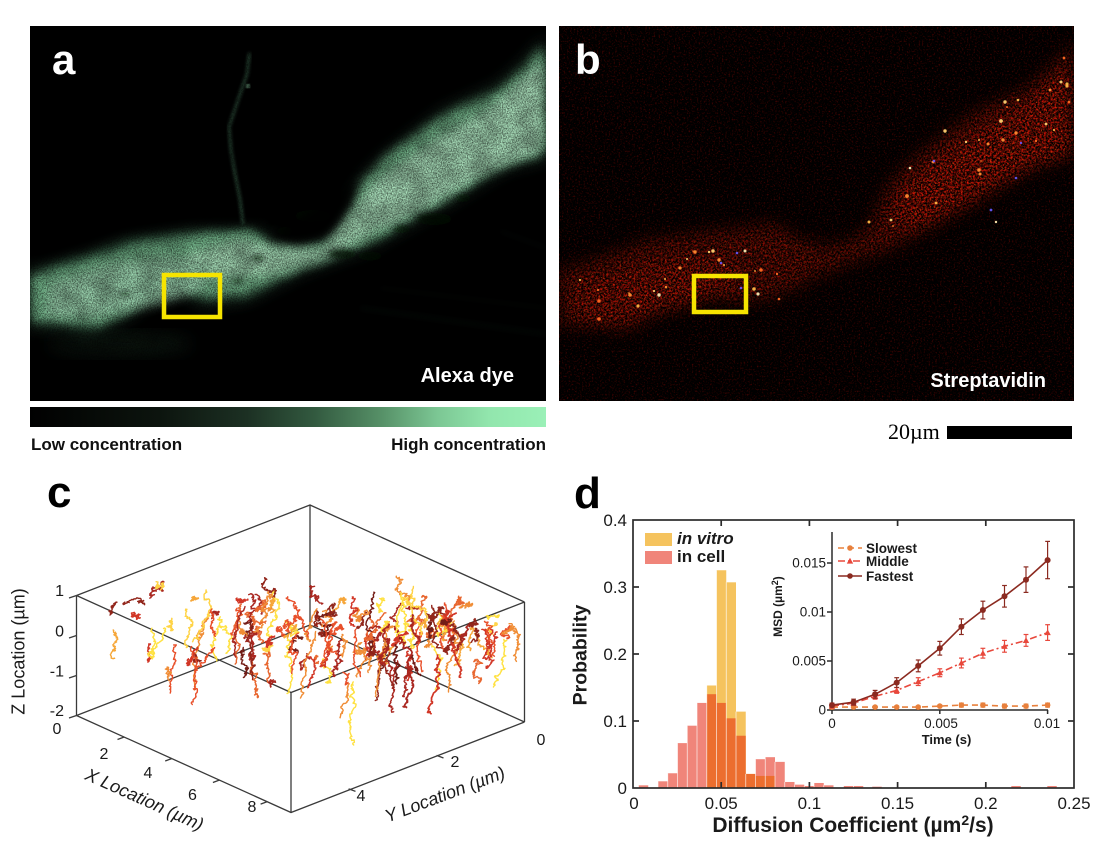 The width and height of the screenshot is (1100, 859). I want to click on svg-text: 0.3, so click(615, 587).